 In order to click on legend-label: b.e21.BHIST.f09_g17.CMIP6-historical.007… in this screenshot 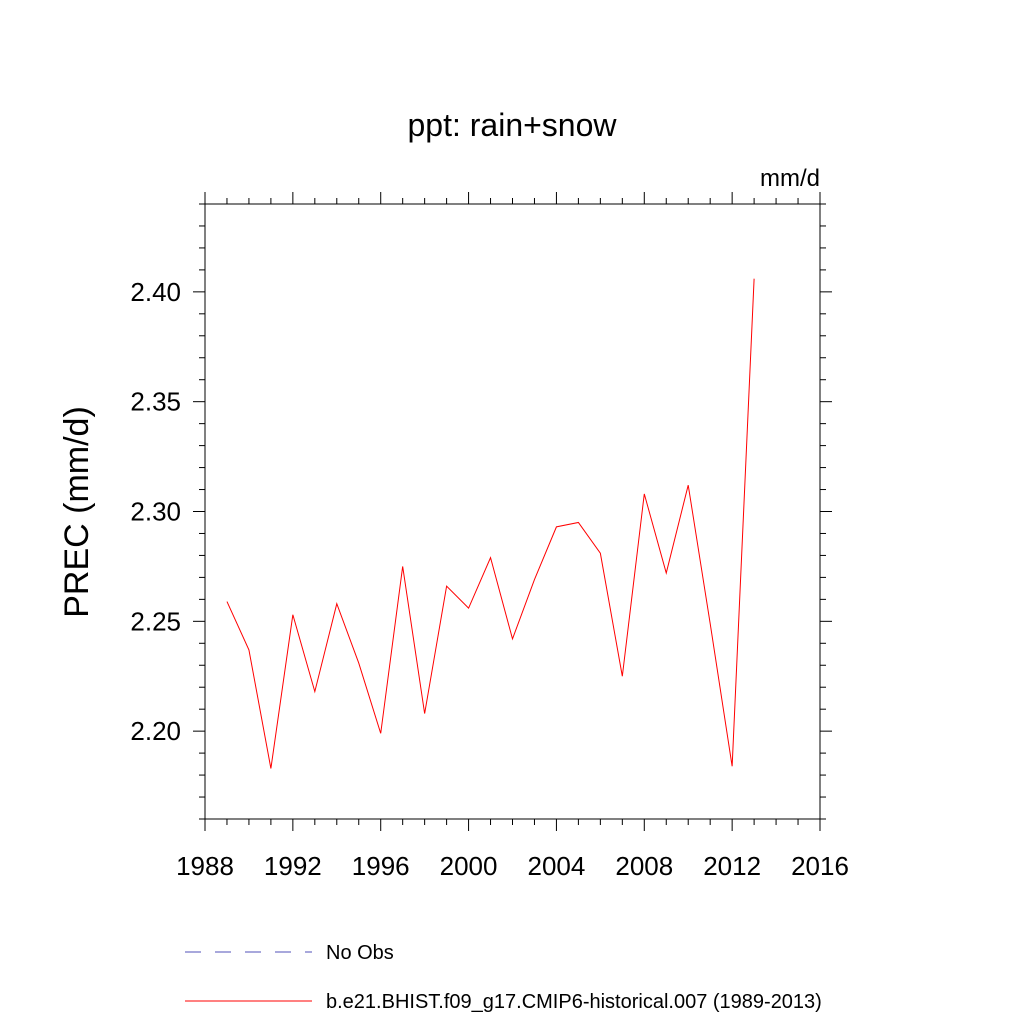, I will do `click(574, 1002)`.